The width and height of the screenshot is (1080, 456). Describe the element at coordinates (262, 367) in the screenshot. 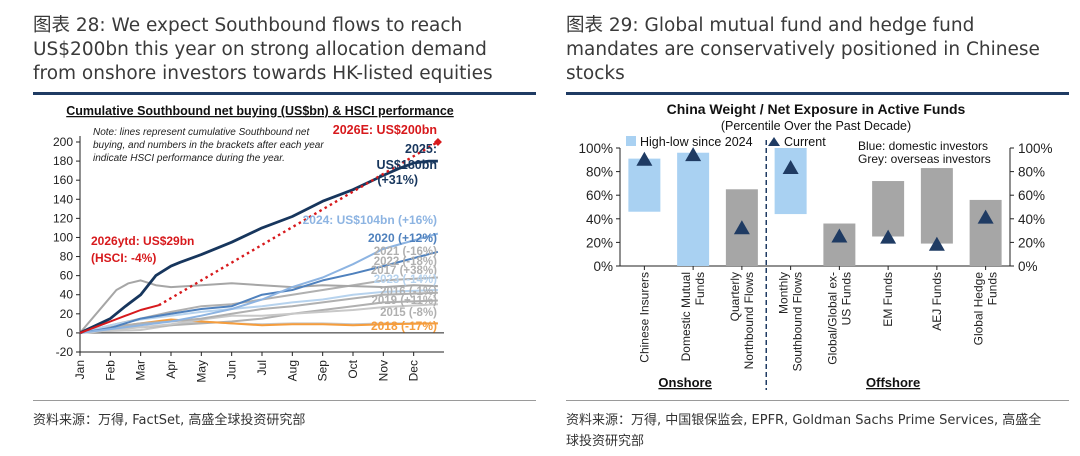

I see `left-x-tick-label-jul: Jul` at that location.